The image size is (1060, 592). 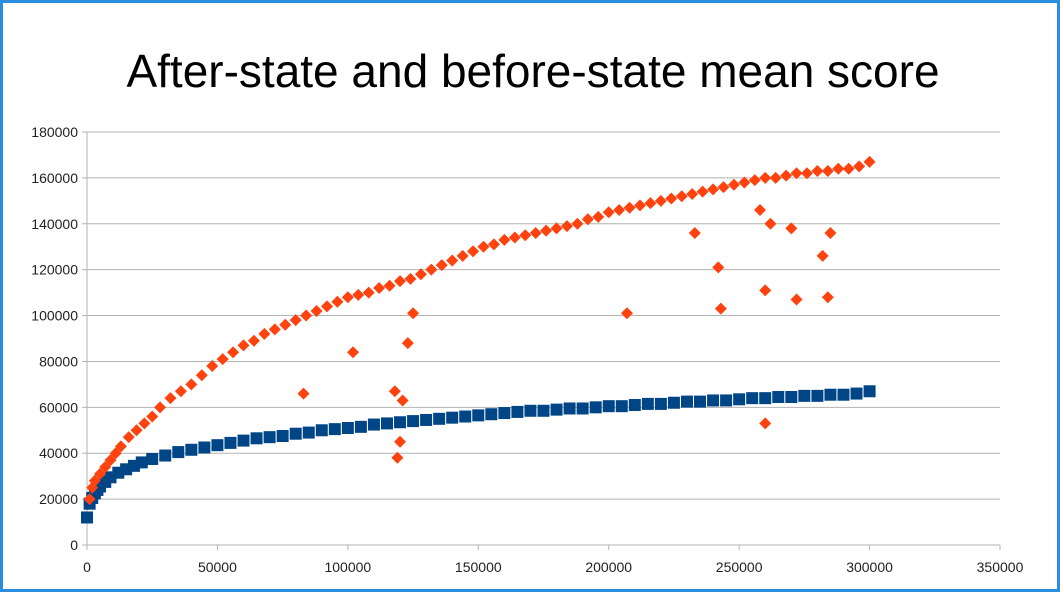 What do you see at coordinates (739, 567) in the screenshot?
I see `x-tick-label: 250000` at bounding box center [739, 567].